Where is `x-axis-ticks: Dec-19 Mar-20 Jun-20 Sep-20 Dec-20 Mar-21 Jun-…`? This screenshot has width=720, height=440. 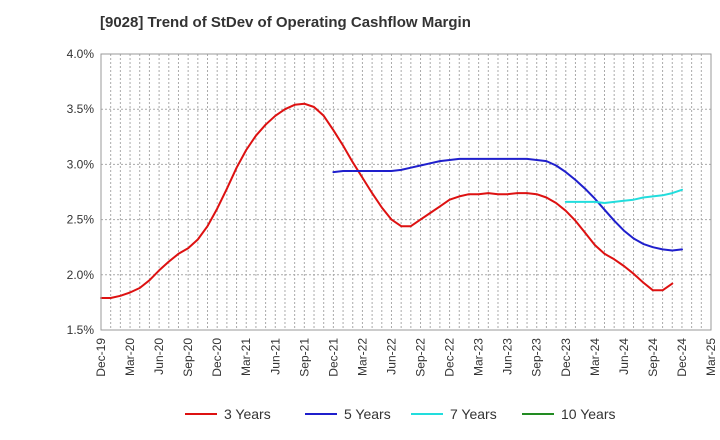 x-axis-ticks: Dec-19 Mar-20 Jun-20 Sep-20 Dec-20 Mar-21 Jun-… is located at coordinates (406, 357).